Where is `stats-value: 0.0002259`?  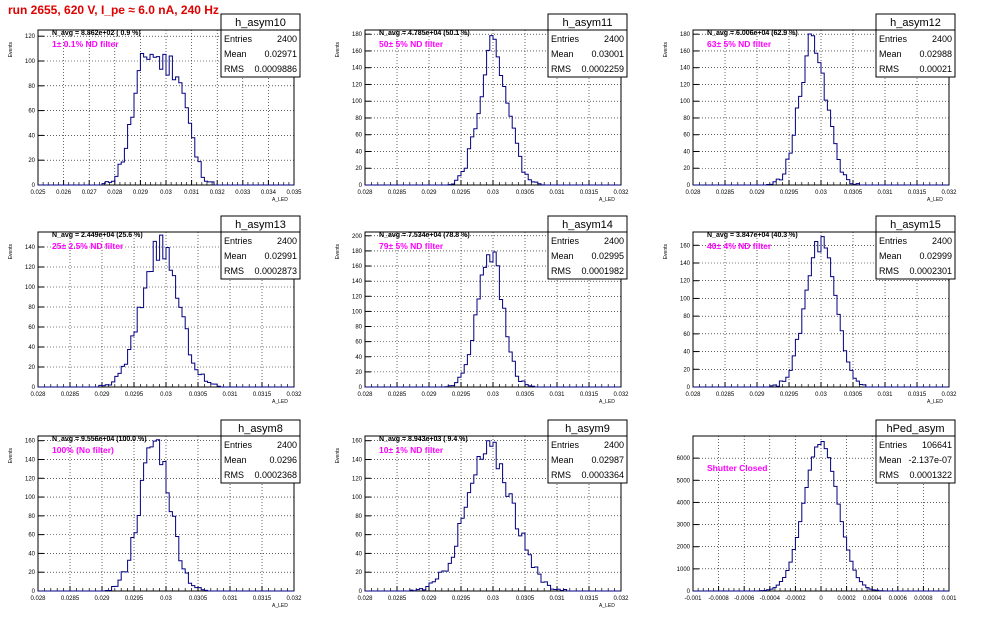 stats-value: 0.0002259 is located at coordinates (602, 69).